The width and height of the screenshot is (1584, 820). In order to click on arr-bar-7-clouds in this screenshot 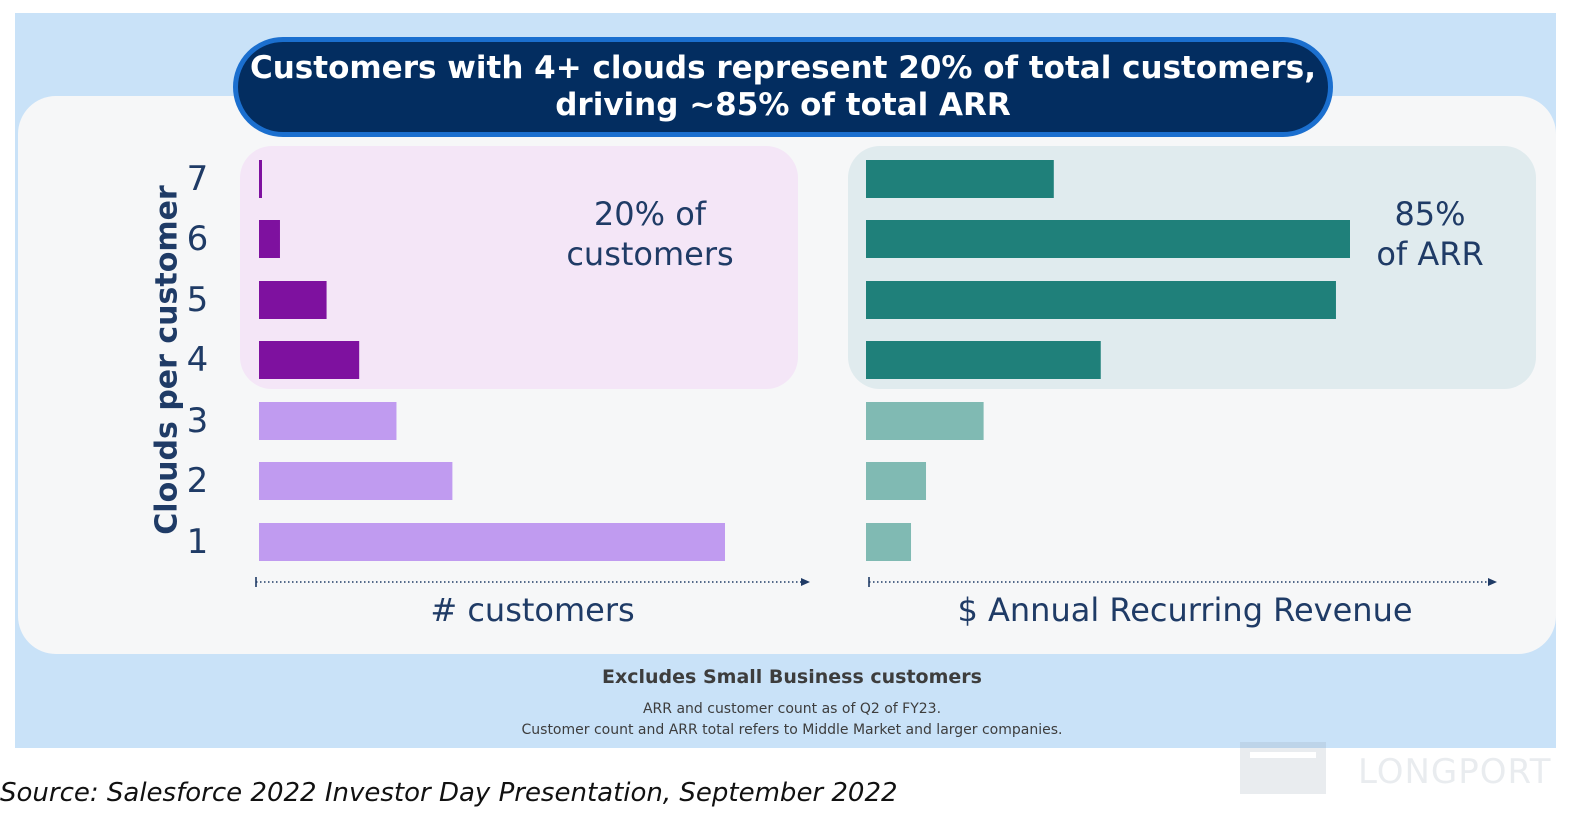, I will do `click(960, 179)`.